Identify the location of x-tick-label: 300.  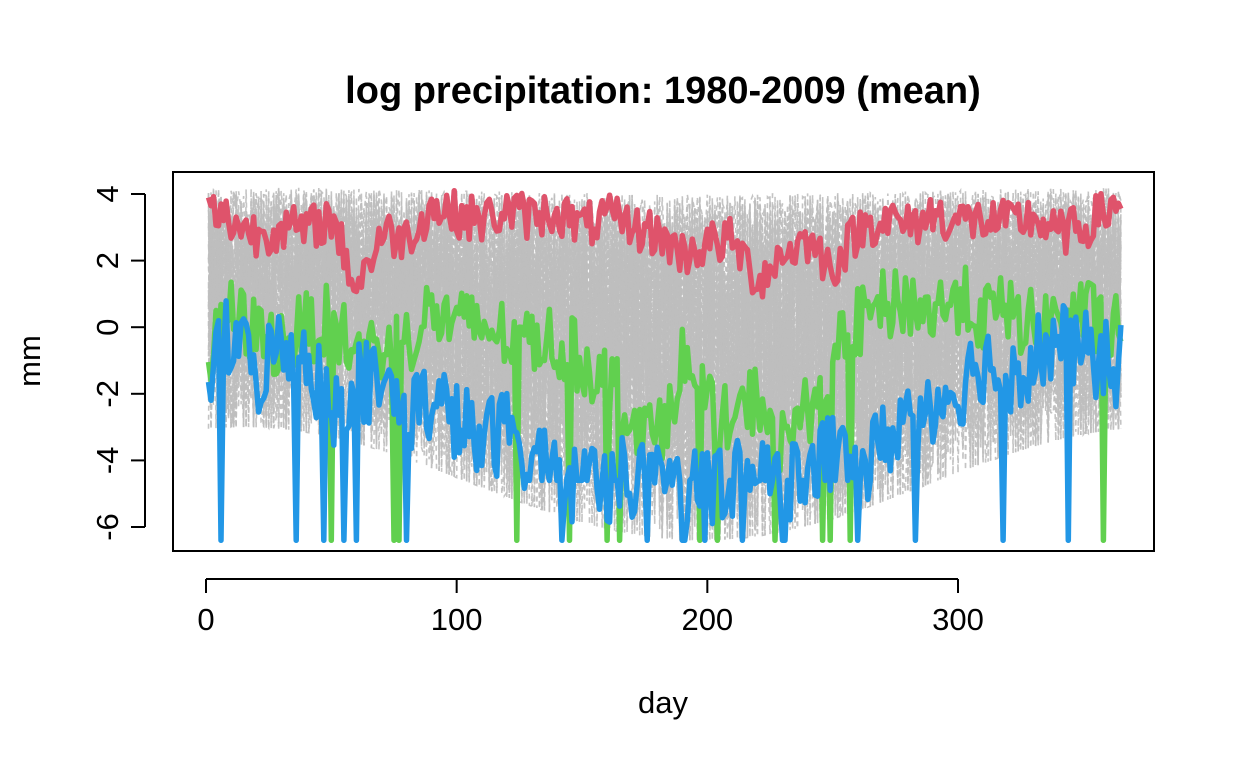
(958, 619).